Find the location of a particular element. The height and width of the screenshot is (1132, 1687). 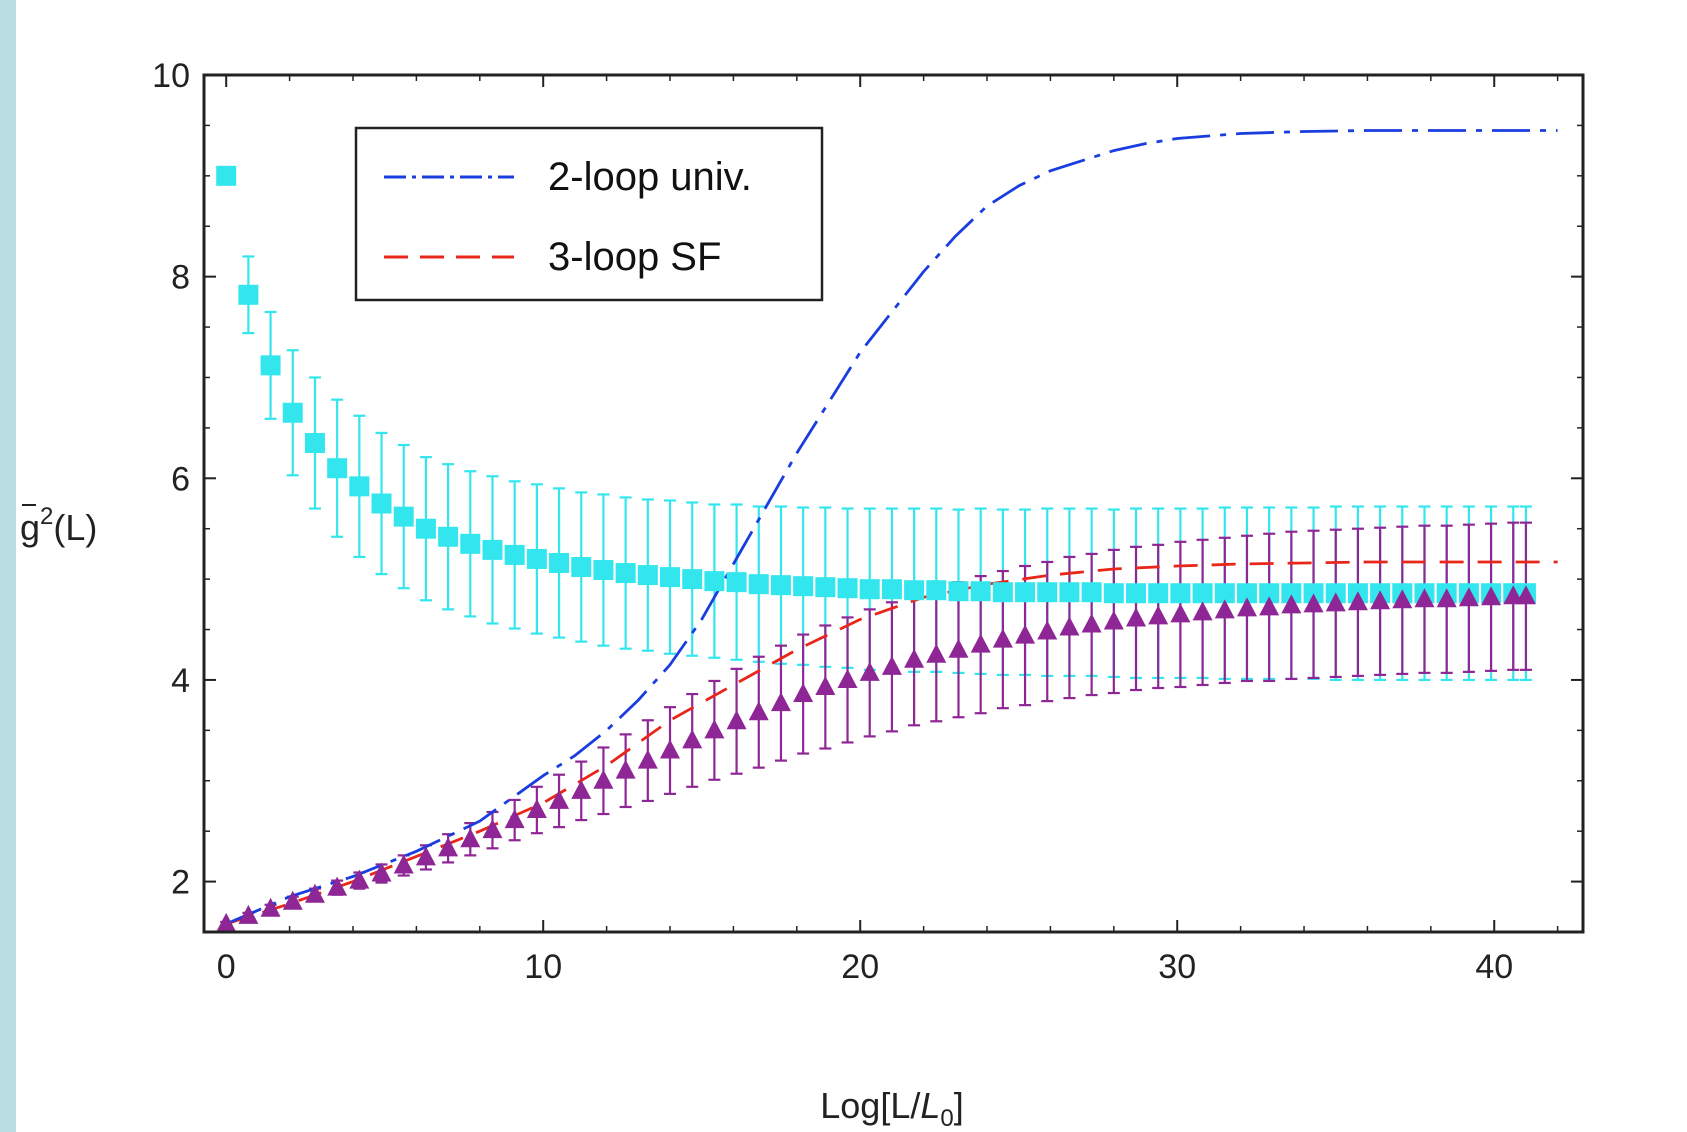

y-axis-title: g2(L) is located at coordinates (58, 525).